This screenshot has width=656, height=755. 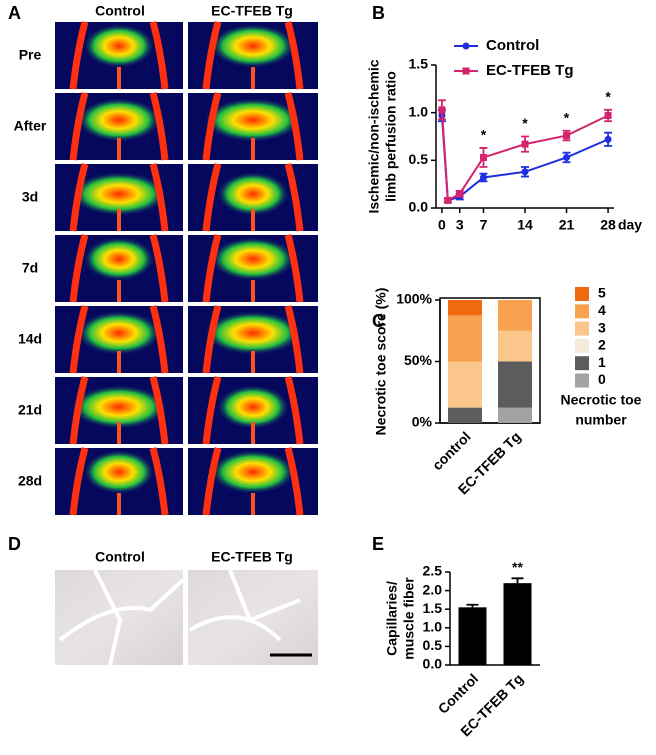 I want to click on error-bar, so click(x=517, y=580).